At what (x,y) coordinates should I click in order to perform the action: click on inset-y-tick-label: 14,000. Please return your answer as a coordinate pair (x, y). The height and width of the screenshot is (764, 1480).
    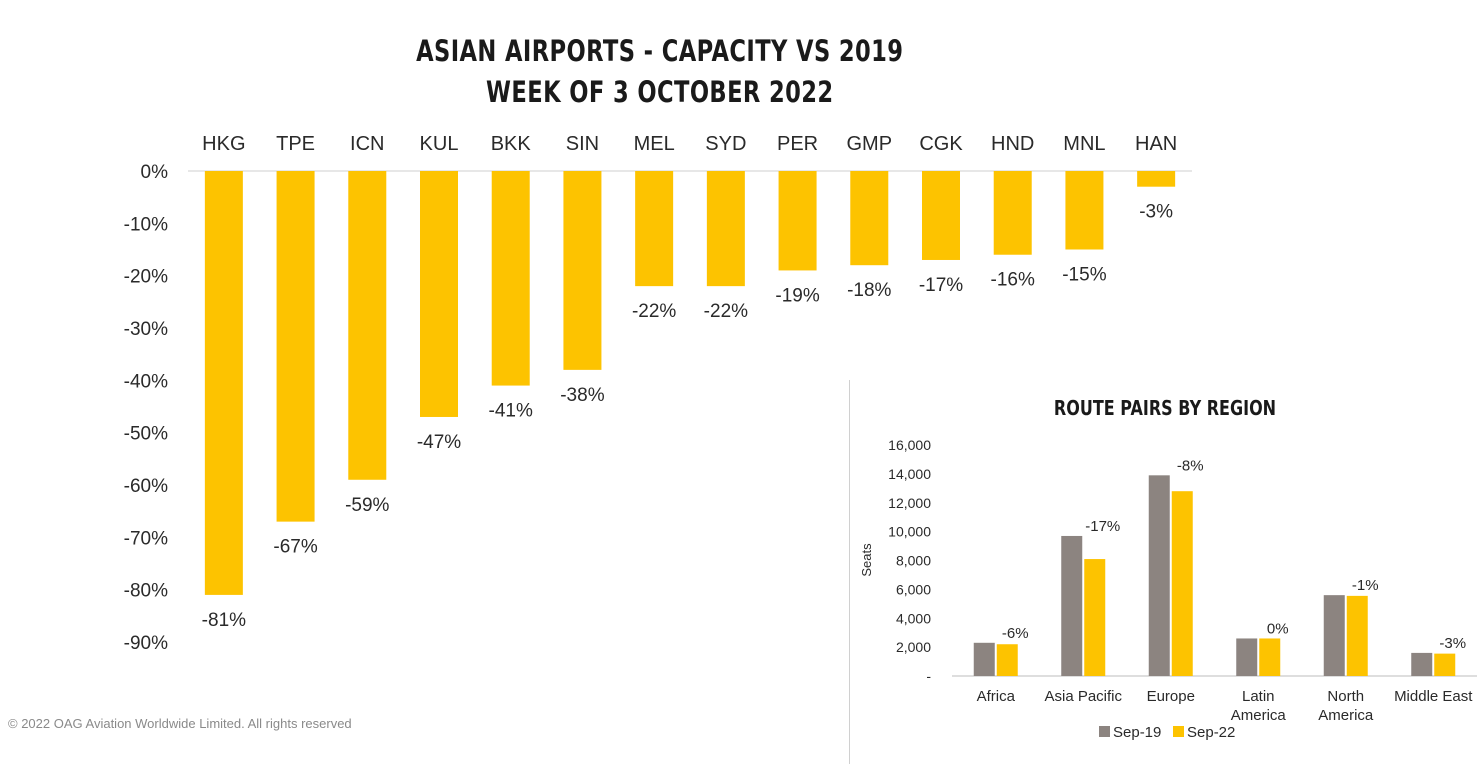
    Looking at the image, I should click on (909, 474).